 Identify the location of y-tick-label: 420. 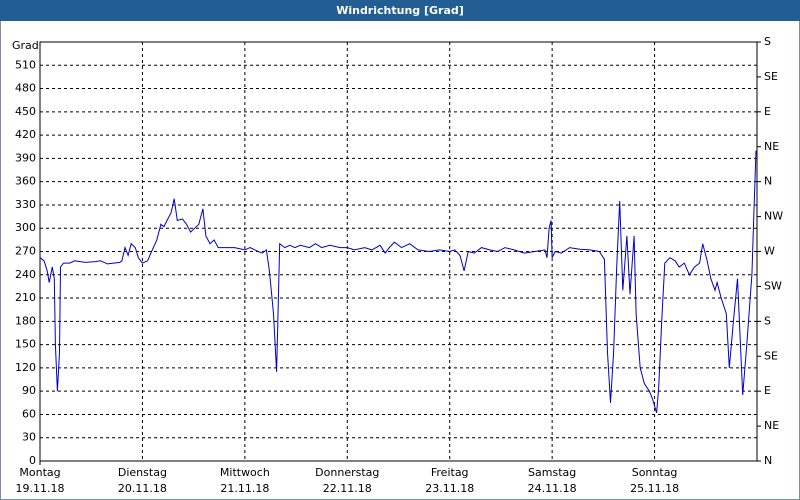
(25, 134).